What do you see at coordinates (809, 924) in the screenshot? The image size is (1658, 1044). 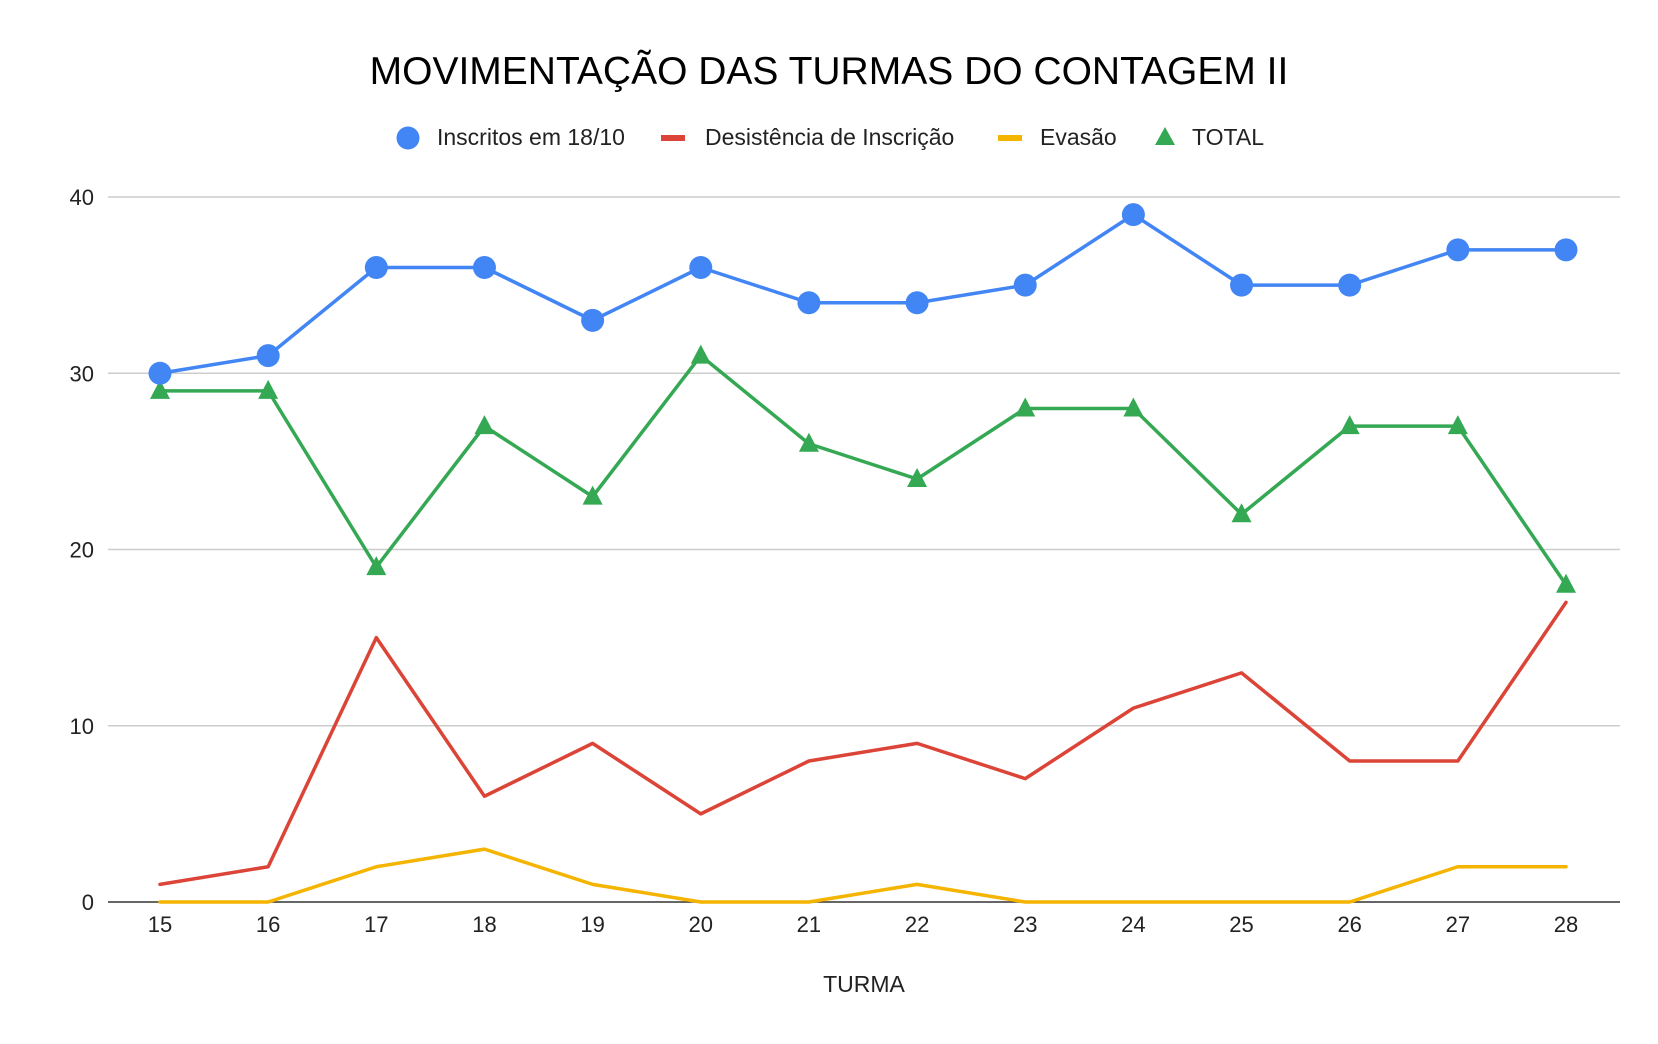 I see `x-tick-label: 21` at bounding box center [809, 924].